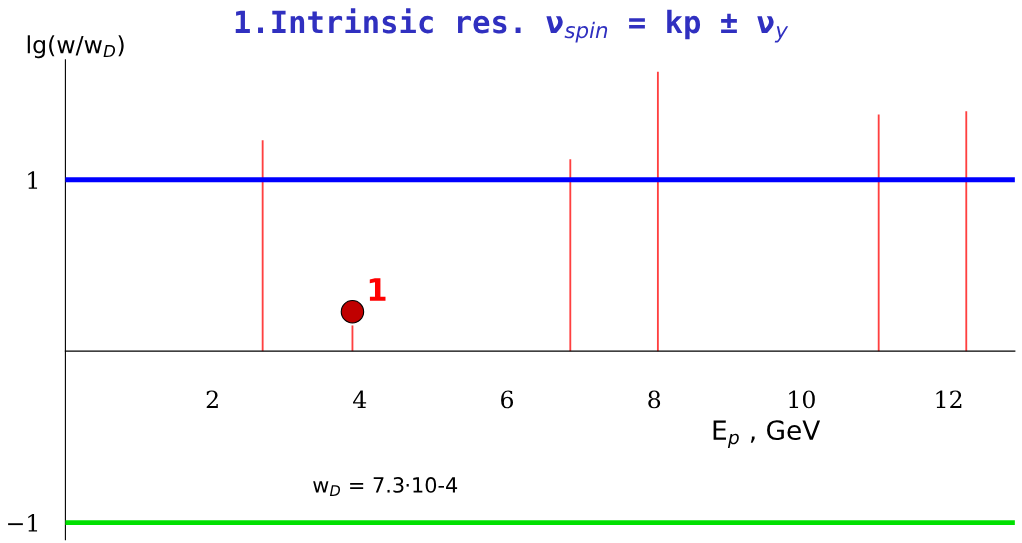 The image size is (1022, 543). I want to click on annotation: w$_{D}$ = 7.3·10-4, so click(385, 486).